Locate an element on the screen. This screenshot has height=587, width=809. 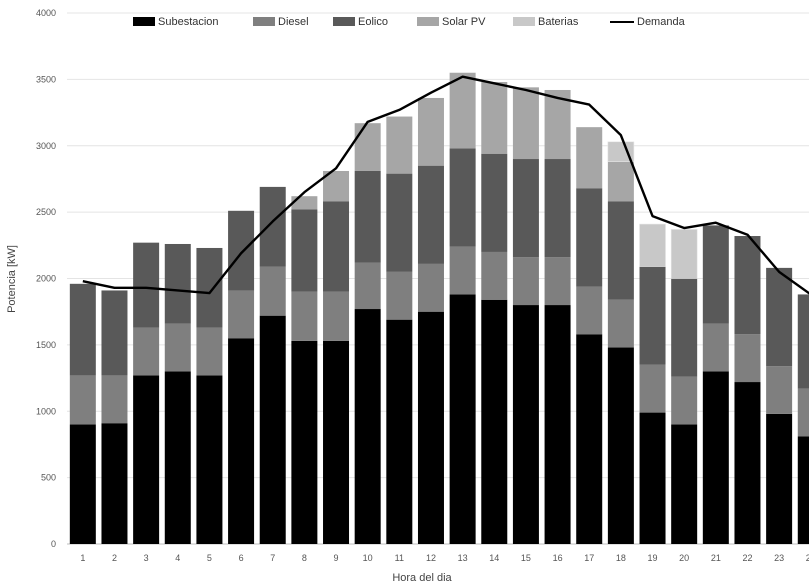
legend-label: Solar PV is located at coordinates (464, 22).